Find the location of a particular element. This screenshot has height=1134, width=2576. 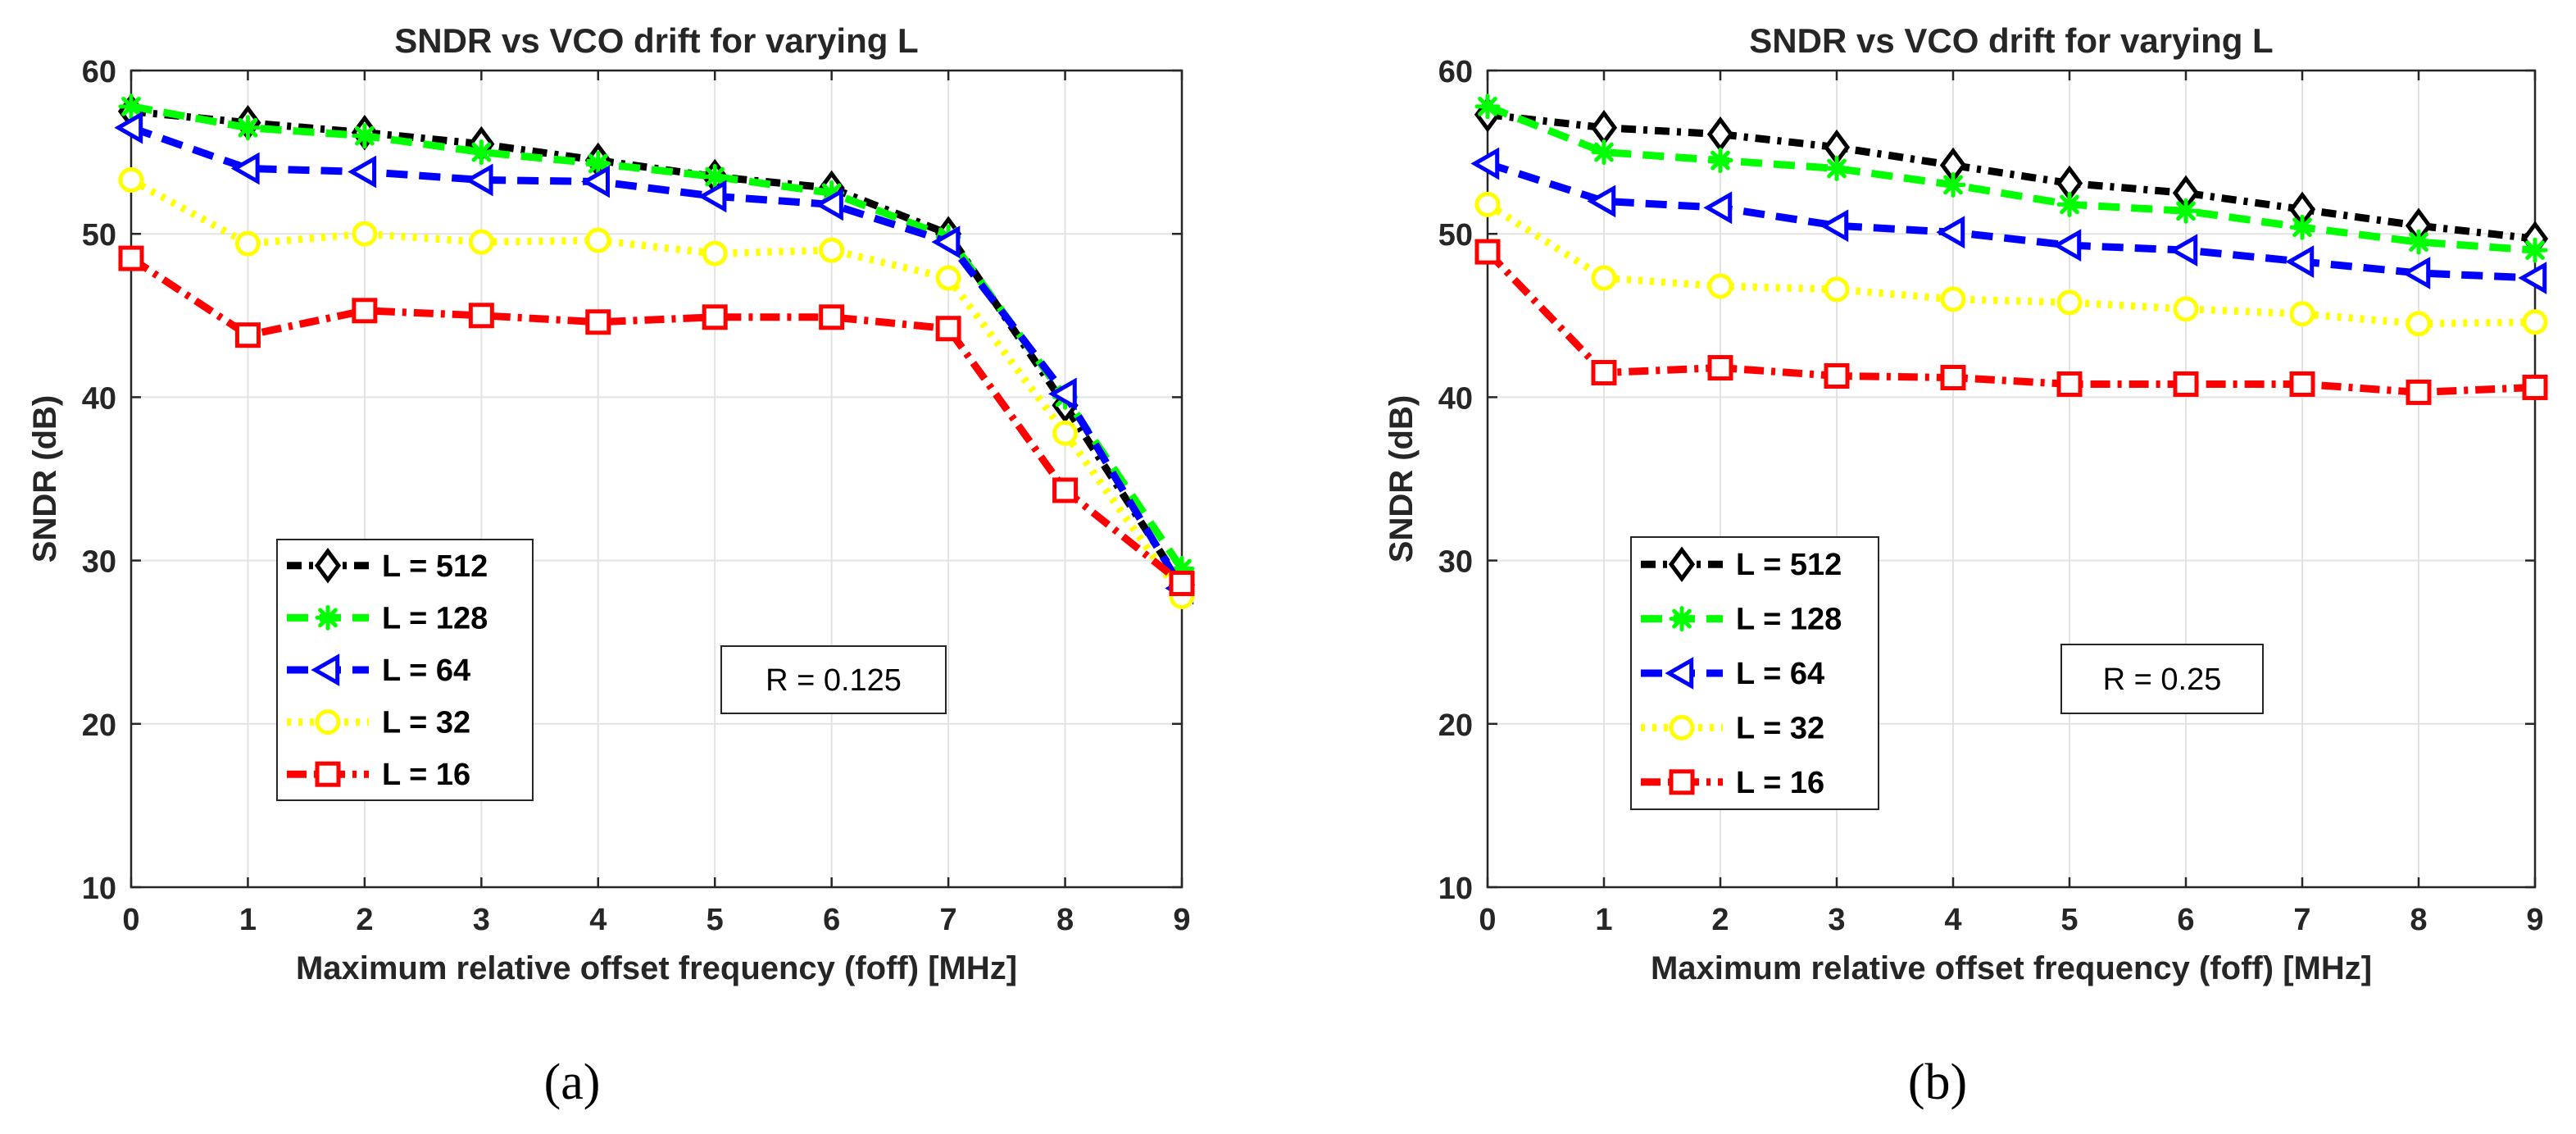

legend-entry: L = 32 is located at coordinates (1732, 728).